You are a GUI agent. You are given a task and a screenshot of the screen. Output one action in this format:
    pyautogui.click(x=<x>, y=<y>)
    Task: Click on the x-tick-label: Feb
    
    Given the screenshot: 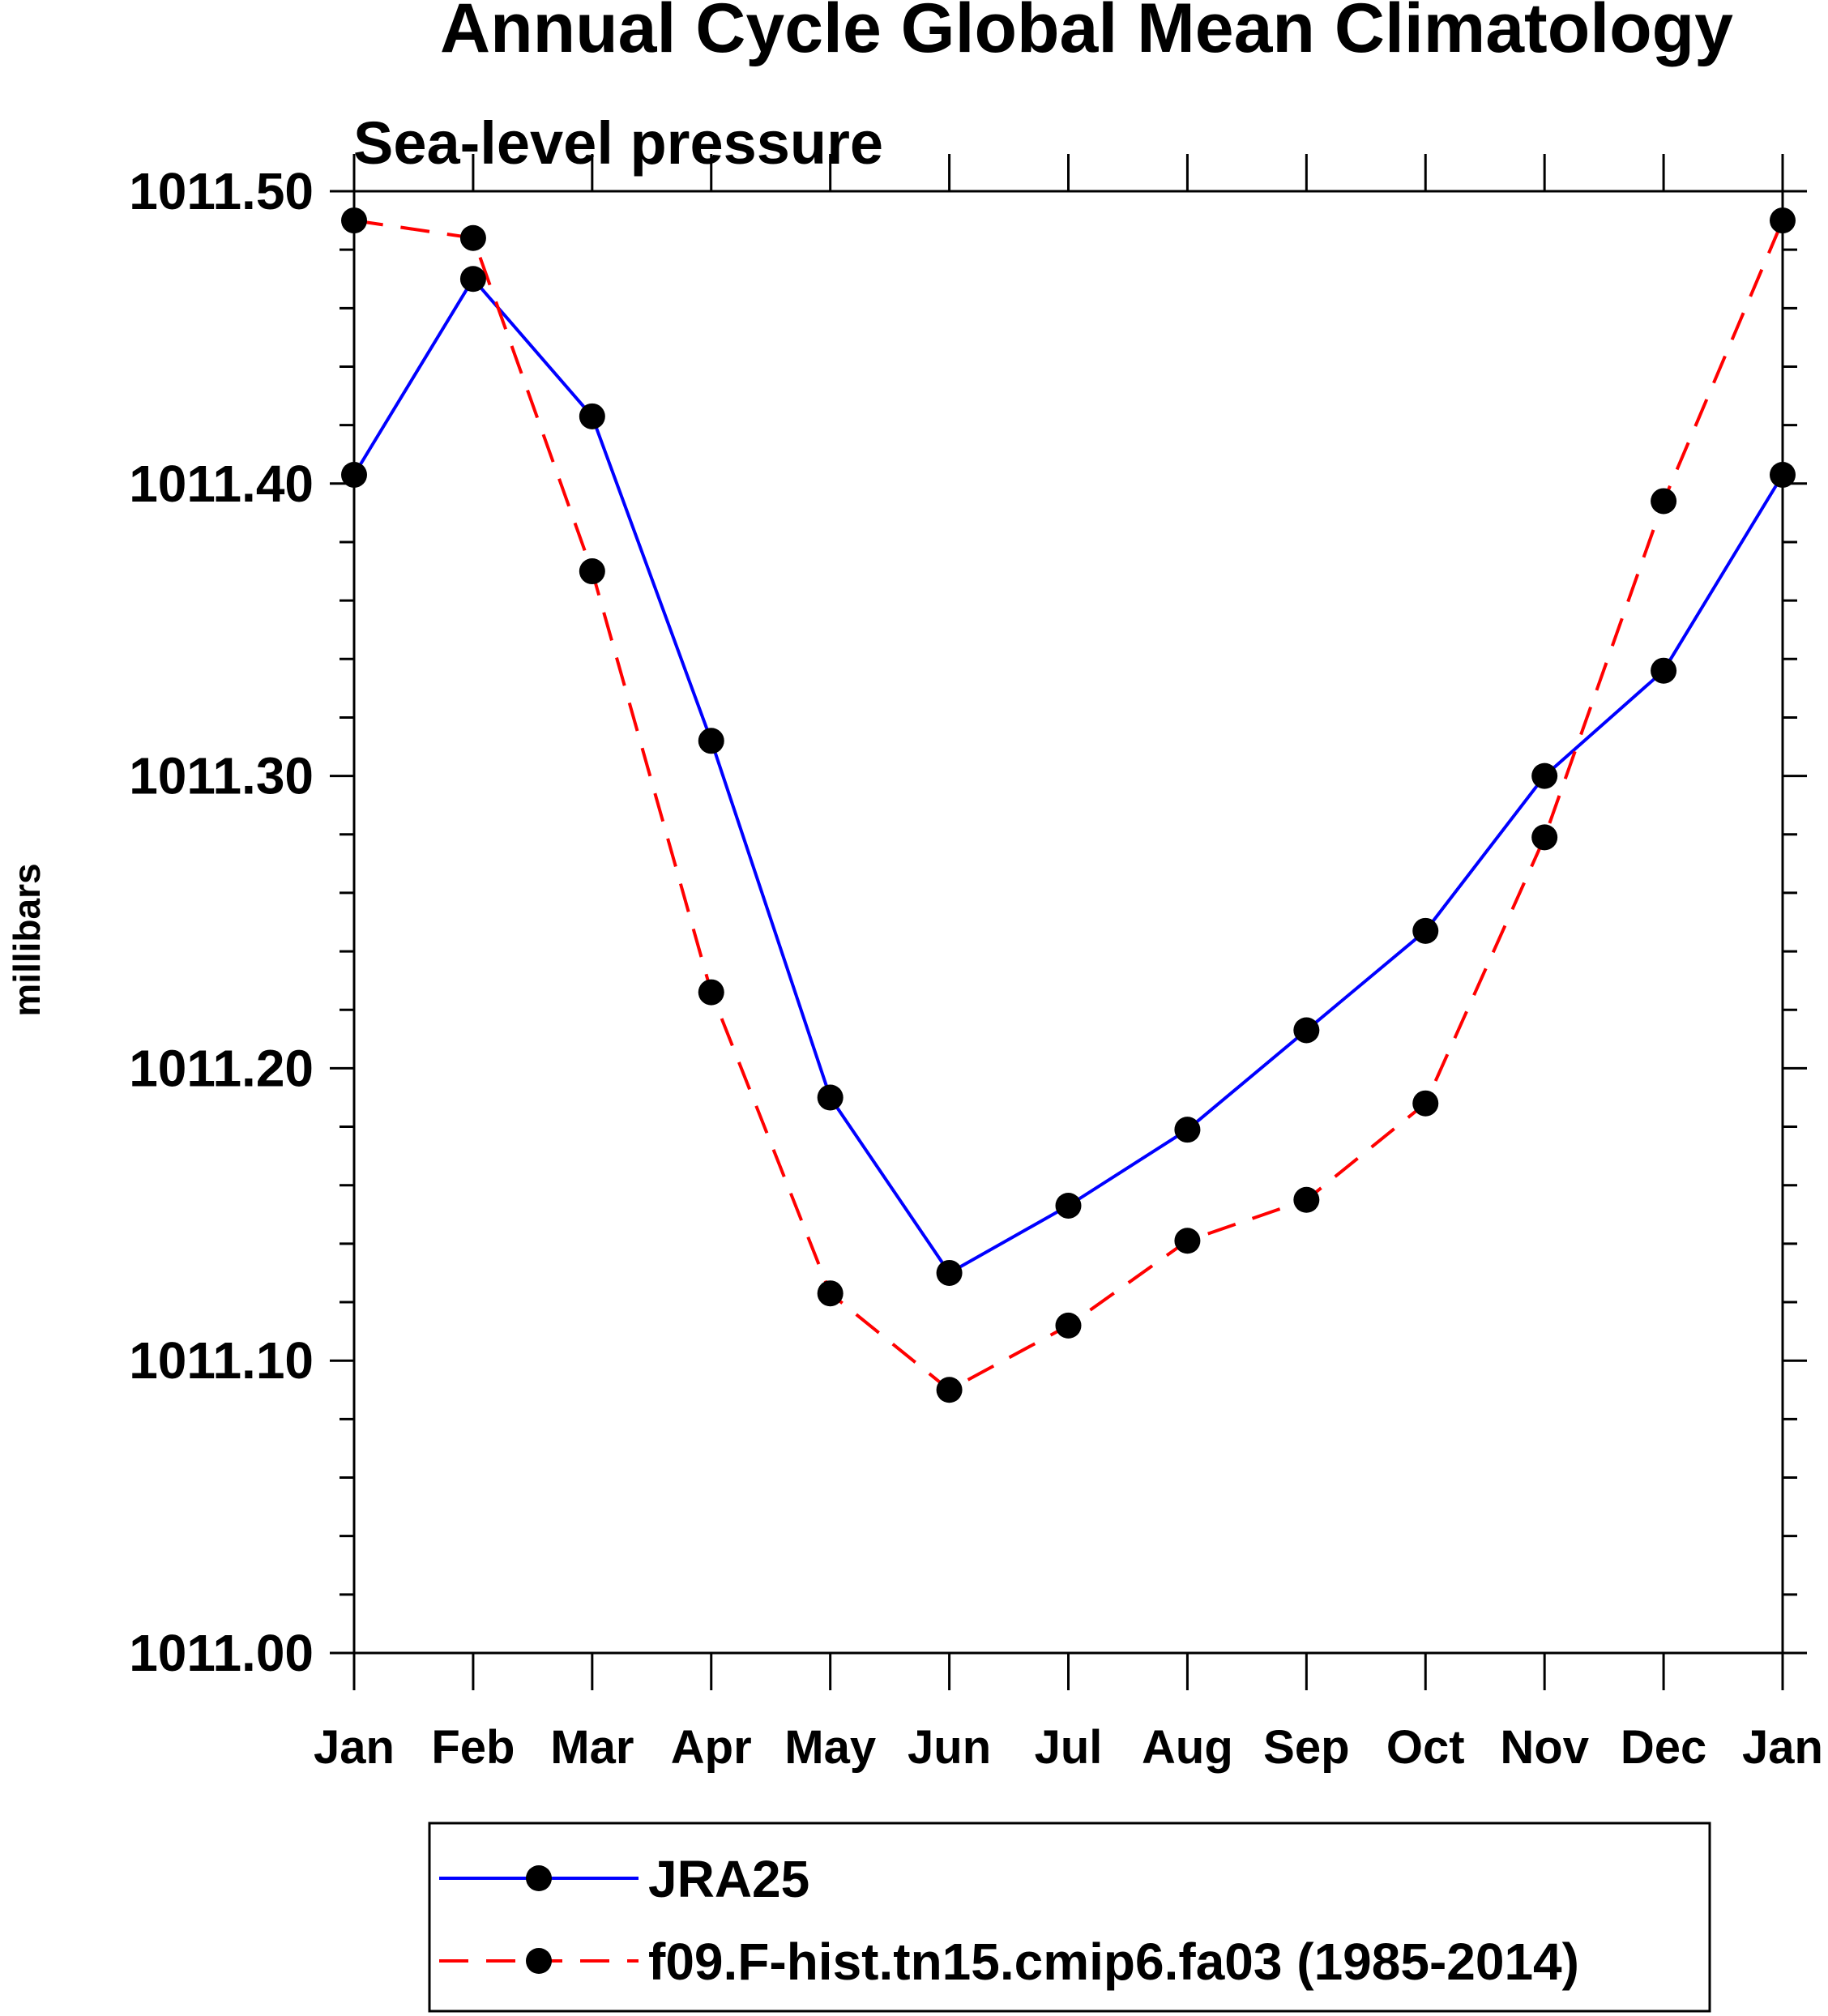 What is the action you would take?
    pyautogui.click(x=473, y=1748)
    